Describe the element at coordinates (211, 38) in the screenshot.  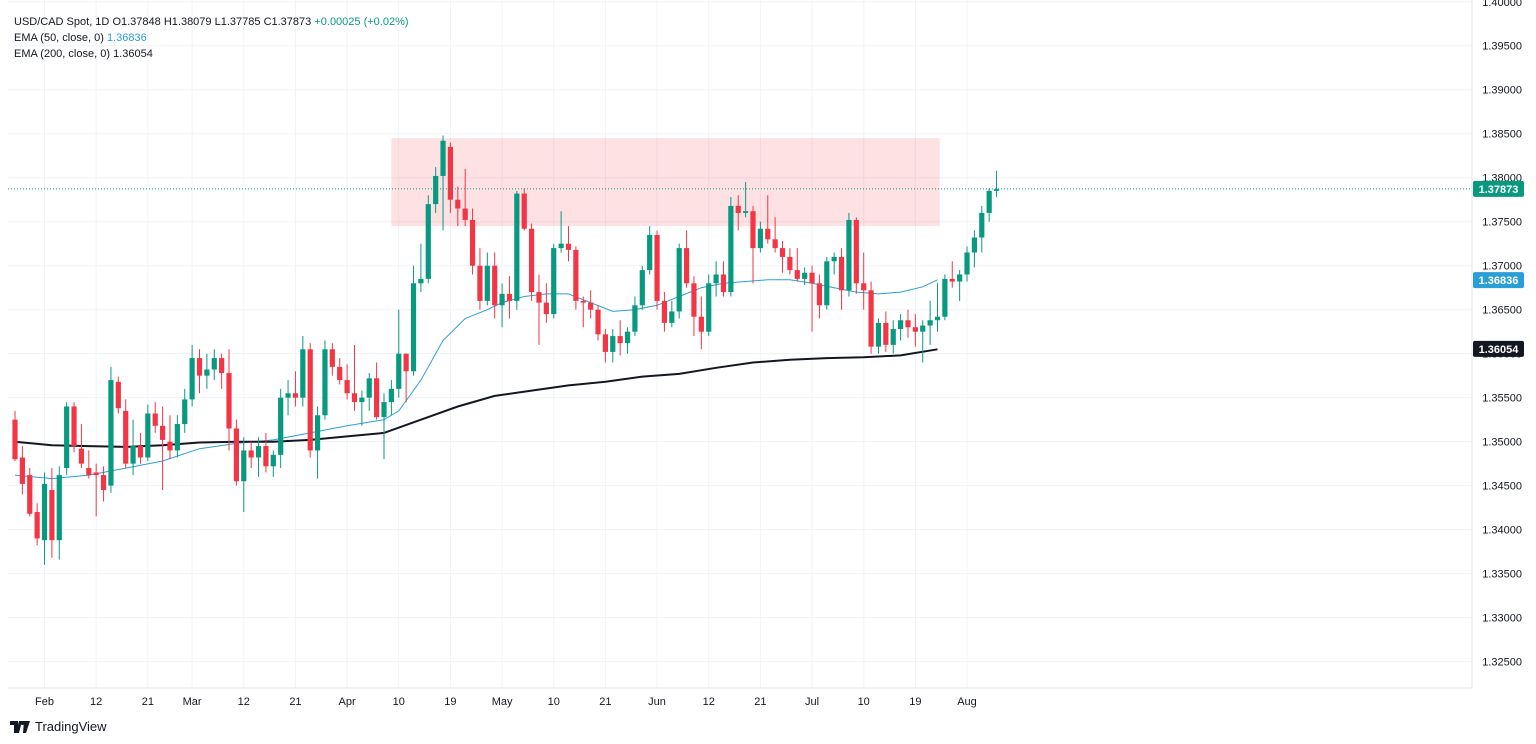
I see `ema50-legend-row: EMA (50, close, 0) 1.36836` at that location.